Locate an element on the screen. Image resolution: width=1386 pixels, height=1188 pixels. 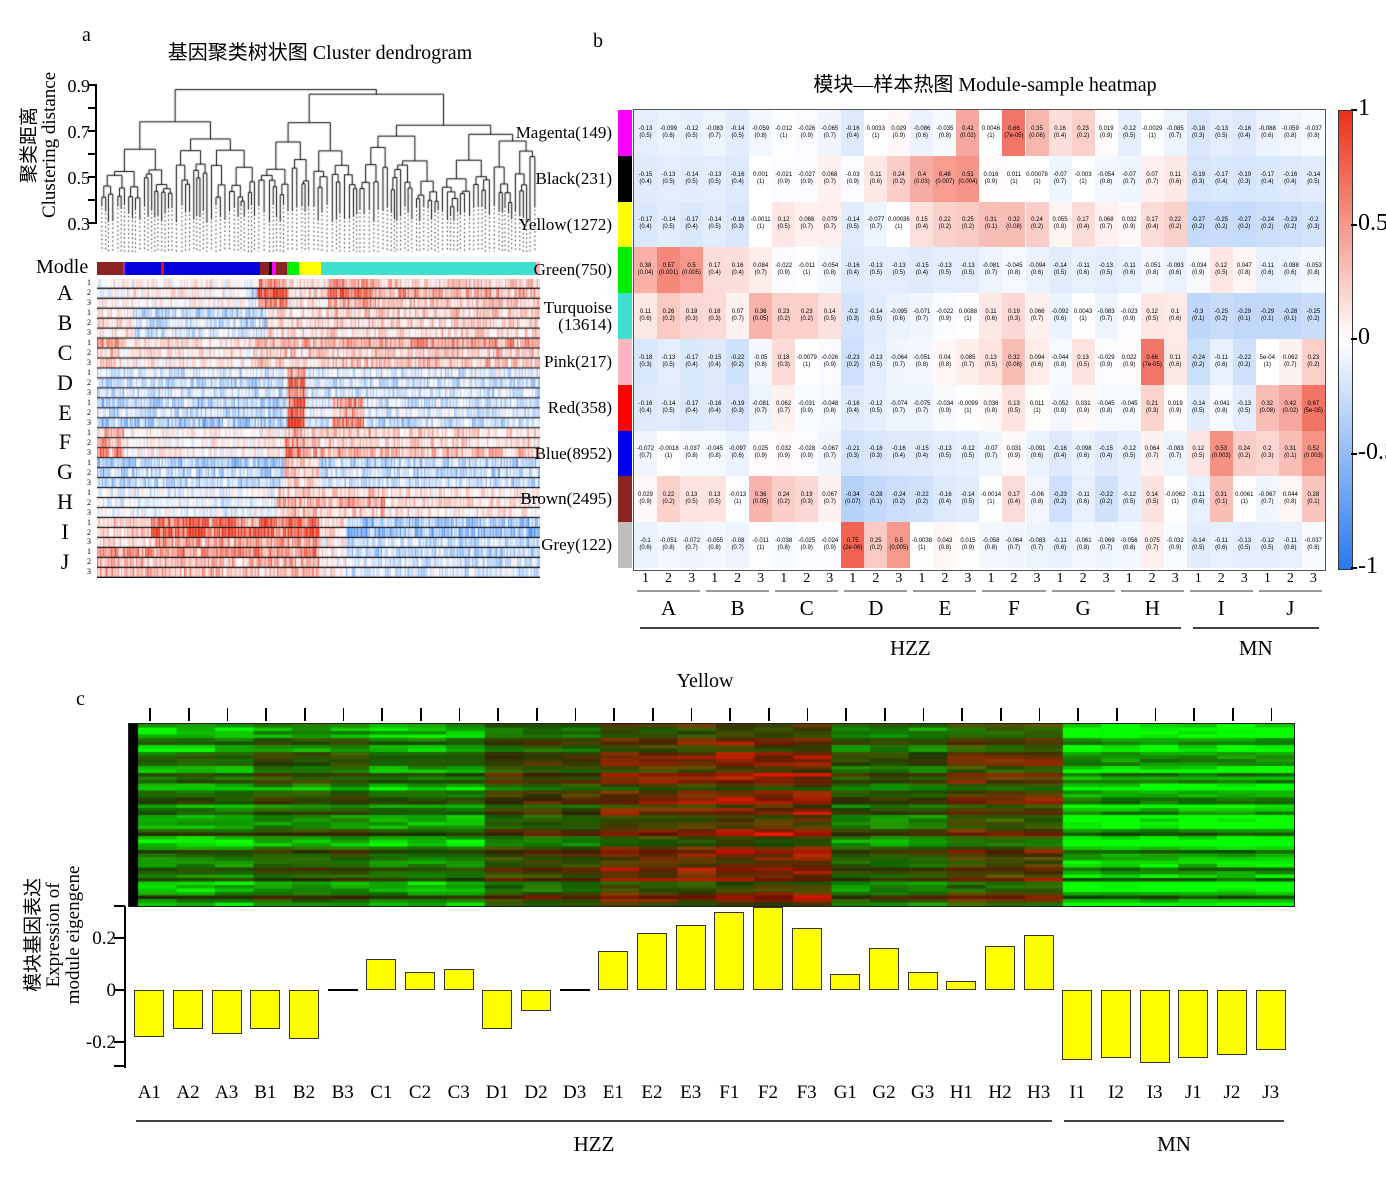
heatmap-cell-blue-17: 0.031 (0.9) is located at coordinates (1014, 453).